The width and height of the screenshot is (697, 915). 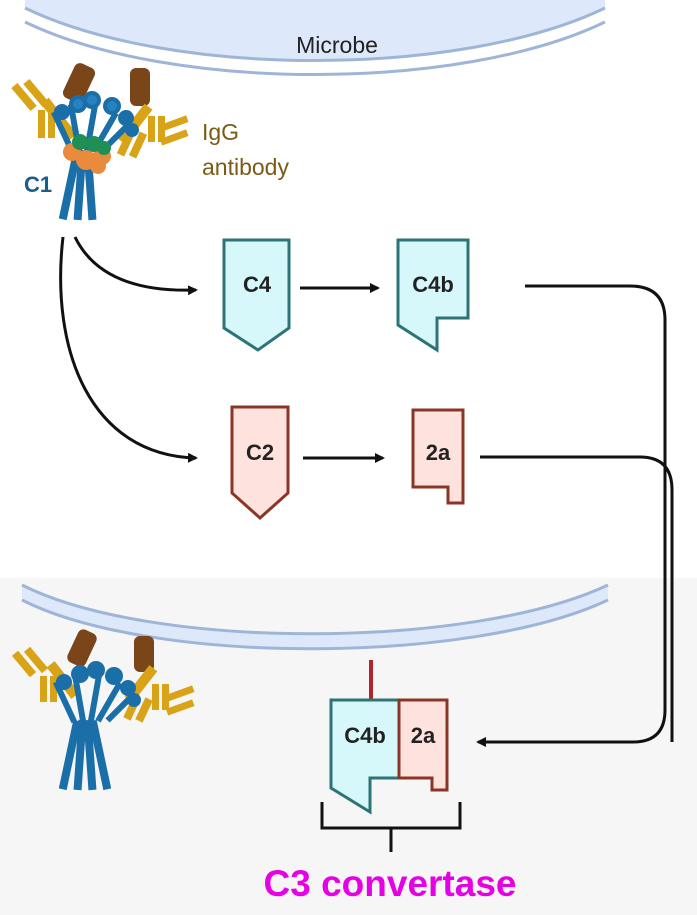 I want to click on arrow-2a-to-complex, so click(x=577, y=598).